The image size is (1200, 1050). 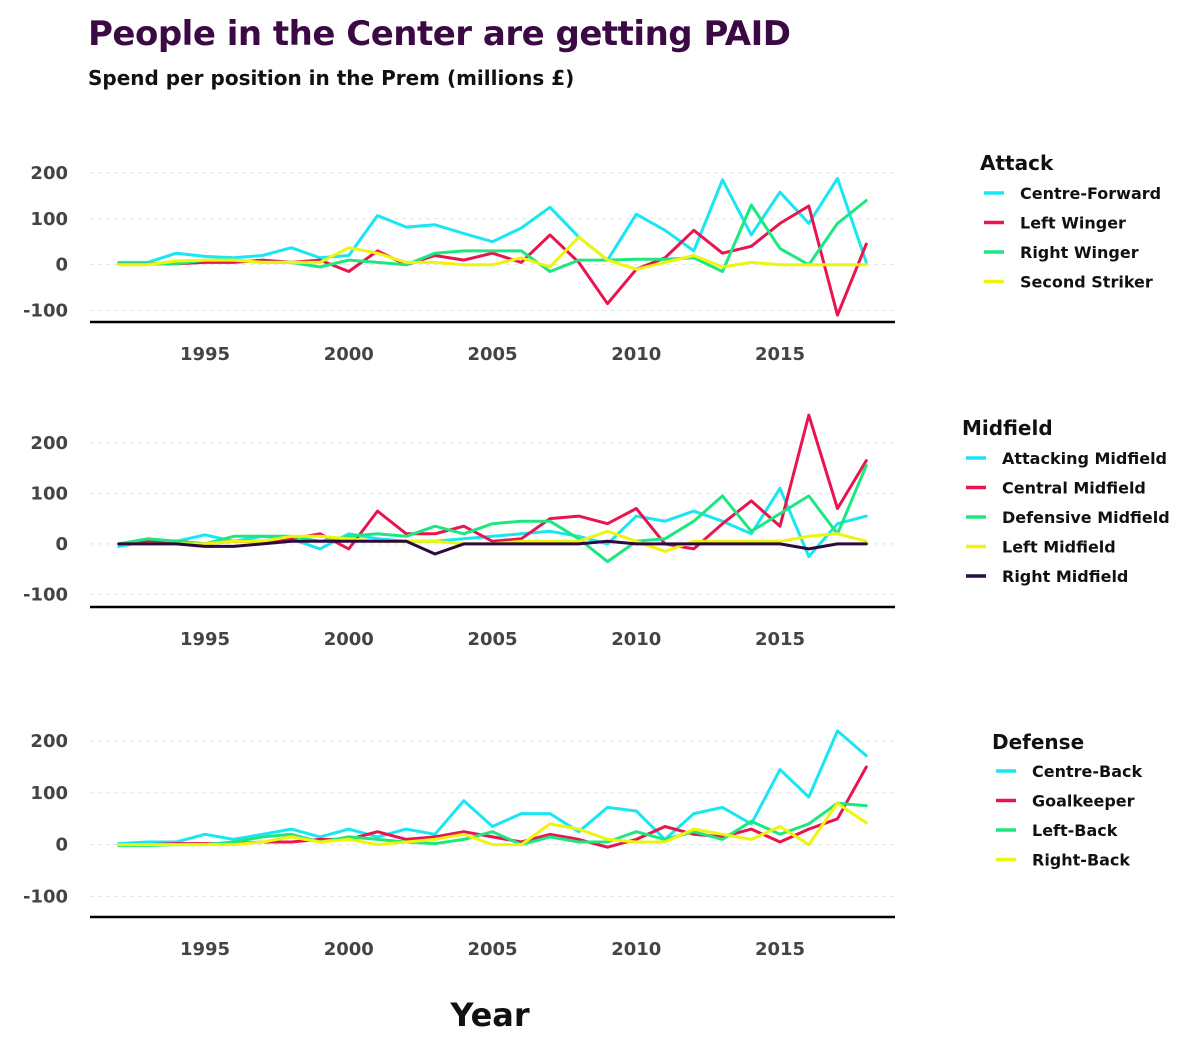 I want to click on midfield-legend-label: Attacking Midfield, so click(x=1084, y=458).